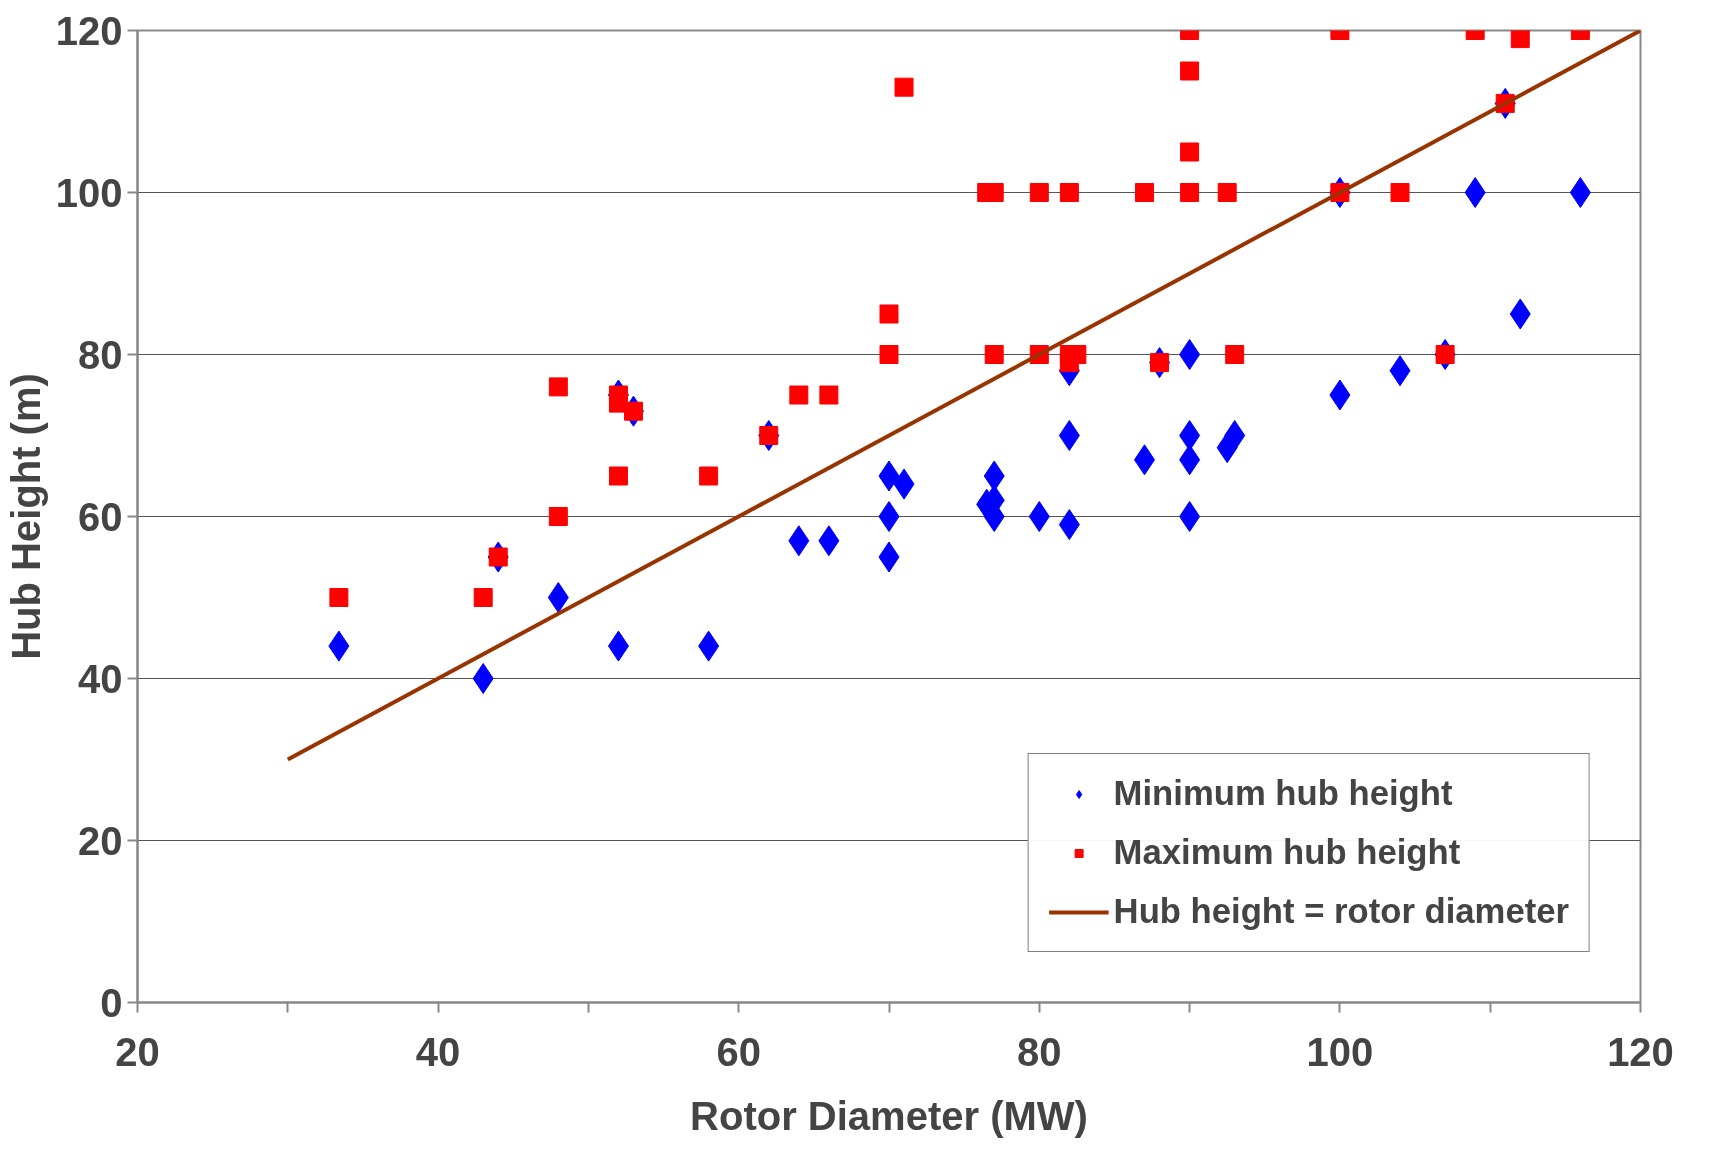  What do you see at coordinates (89, 192) in the screenshot?
I see `y-tick-label: 100` at bounding box center [89, 192].